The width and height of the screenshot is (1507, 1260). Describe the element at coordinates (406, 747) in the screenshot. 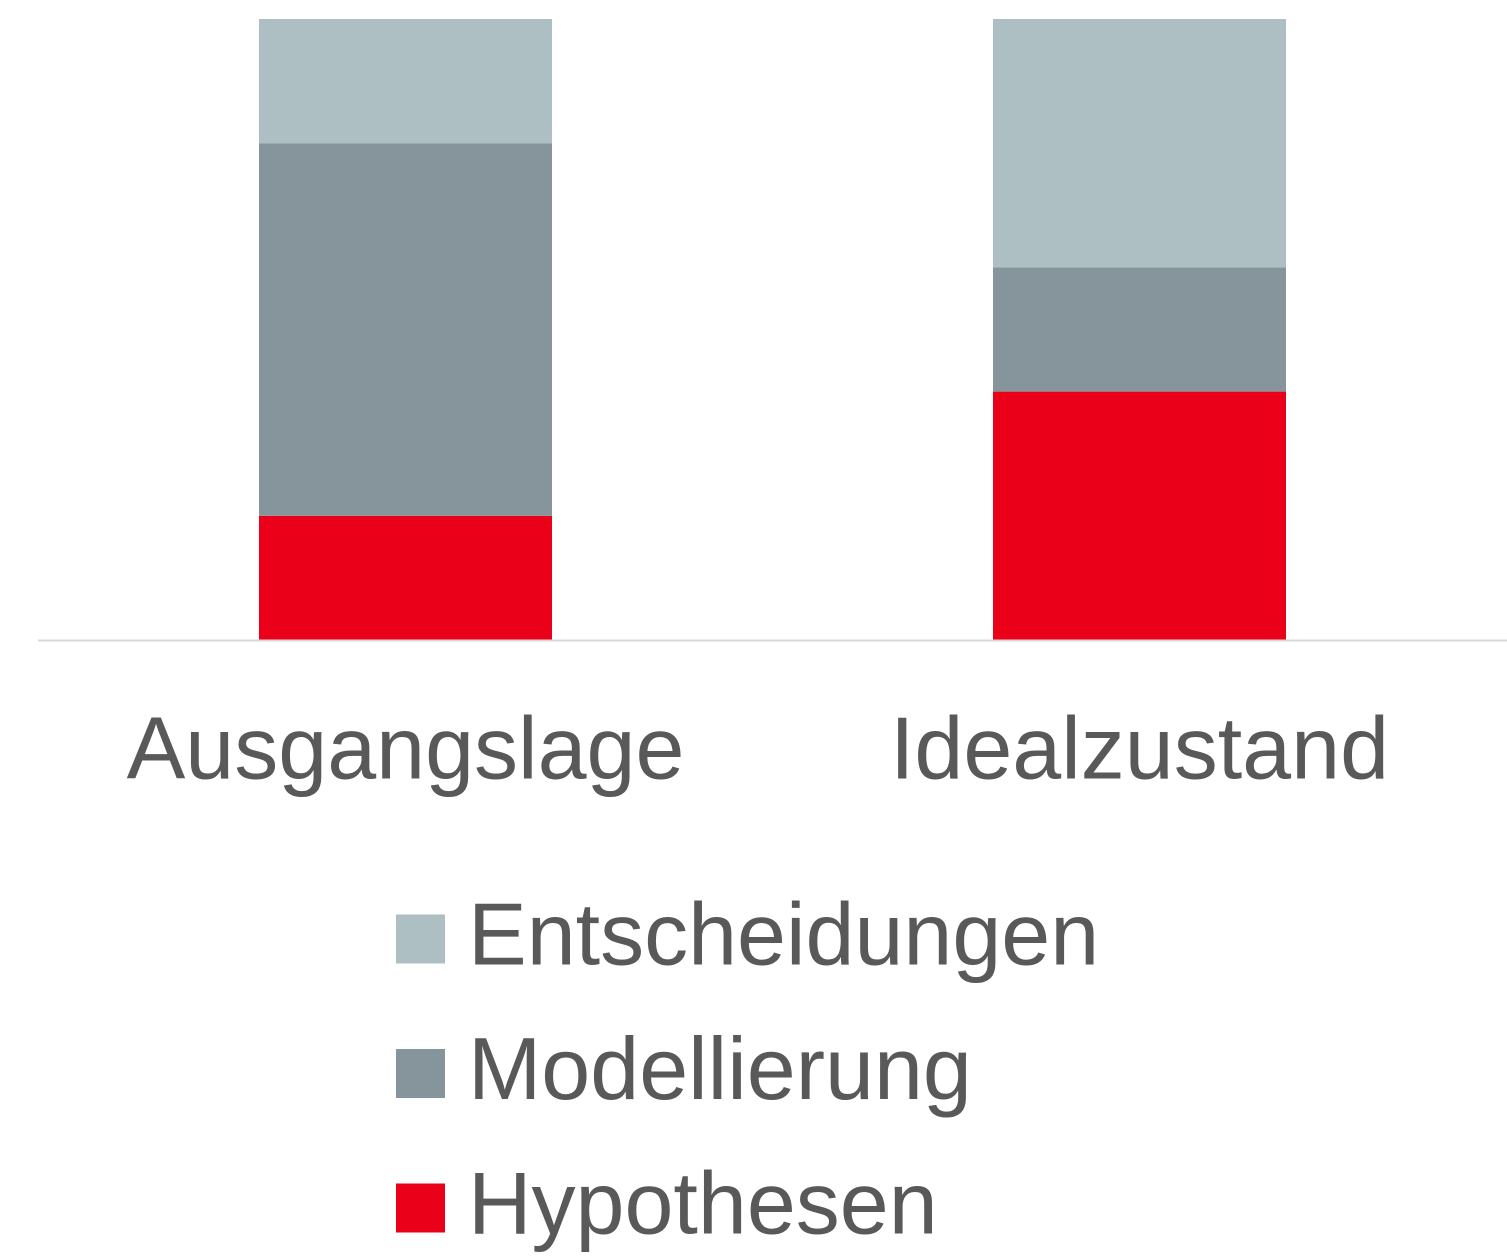

I see `x-tick-label: Ausgangslage` at that location.